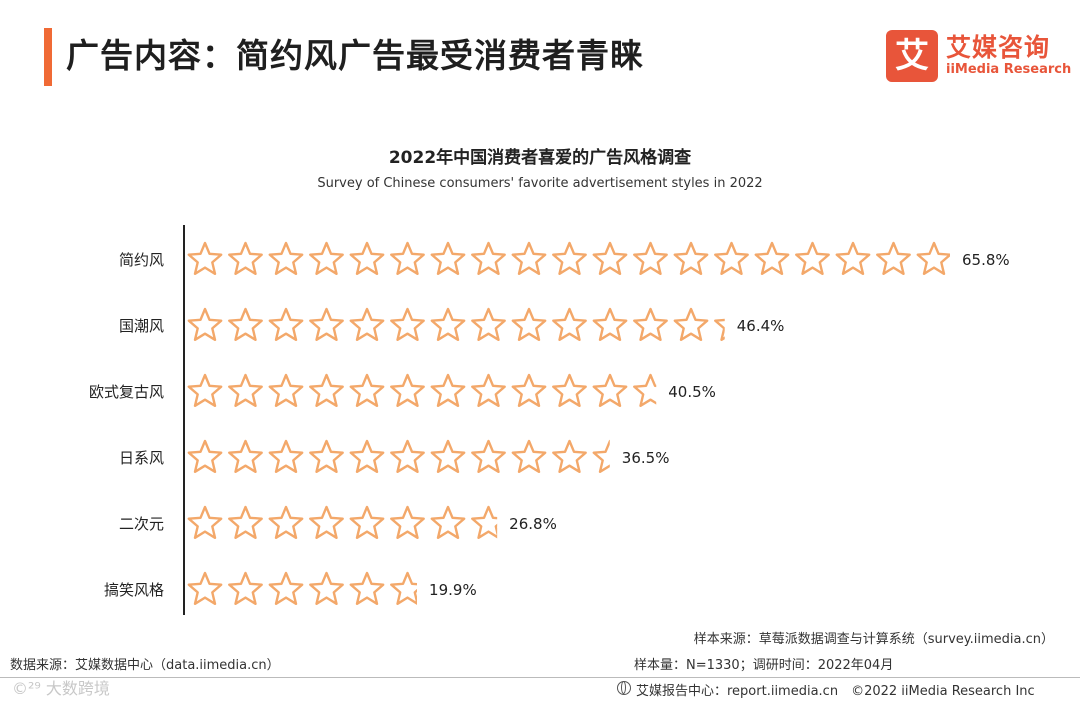 This screenshot has height=702, width=1080. What do you see at coordinates (540, 158) in the screenshot?
I see `chart-title: 2022年中国消费者喜爱的广告风格调查` at bounding box center [540, 158].